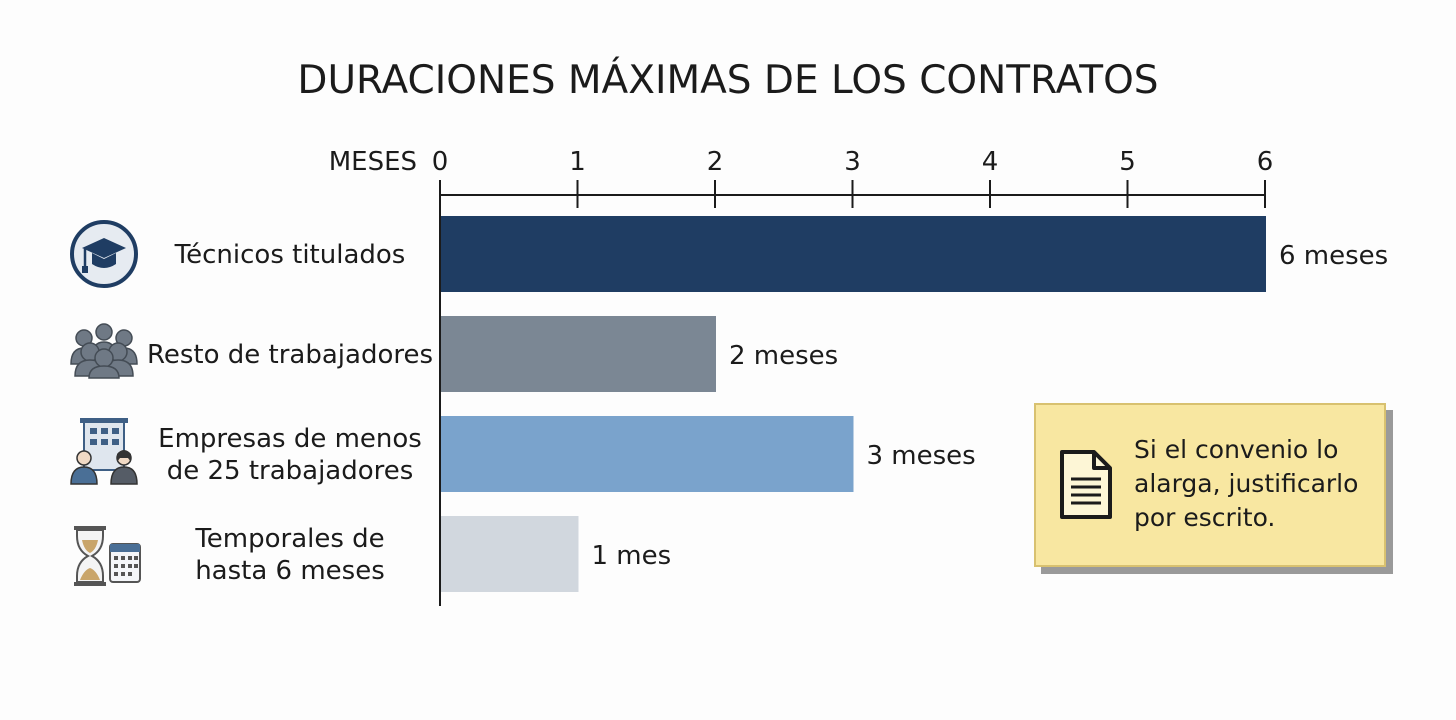 The image size is (1456, 720). What do you see at coordinates (1205, 517) in the screenshot?
I see `note-line: por escrito.` at bounding box center [1205, 517].